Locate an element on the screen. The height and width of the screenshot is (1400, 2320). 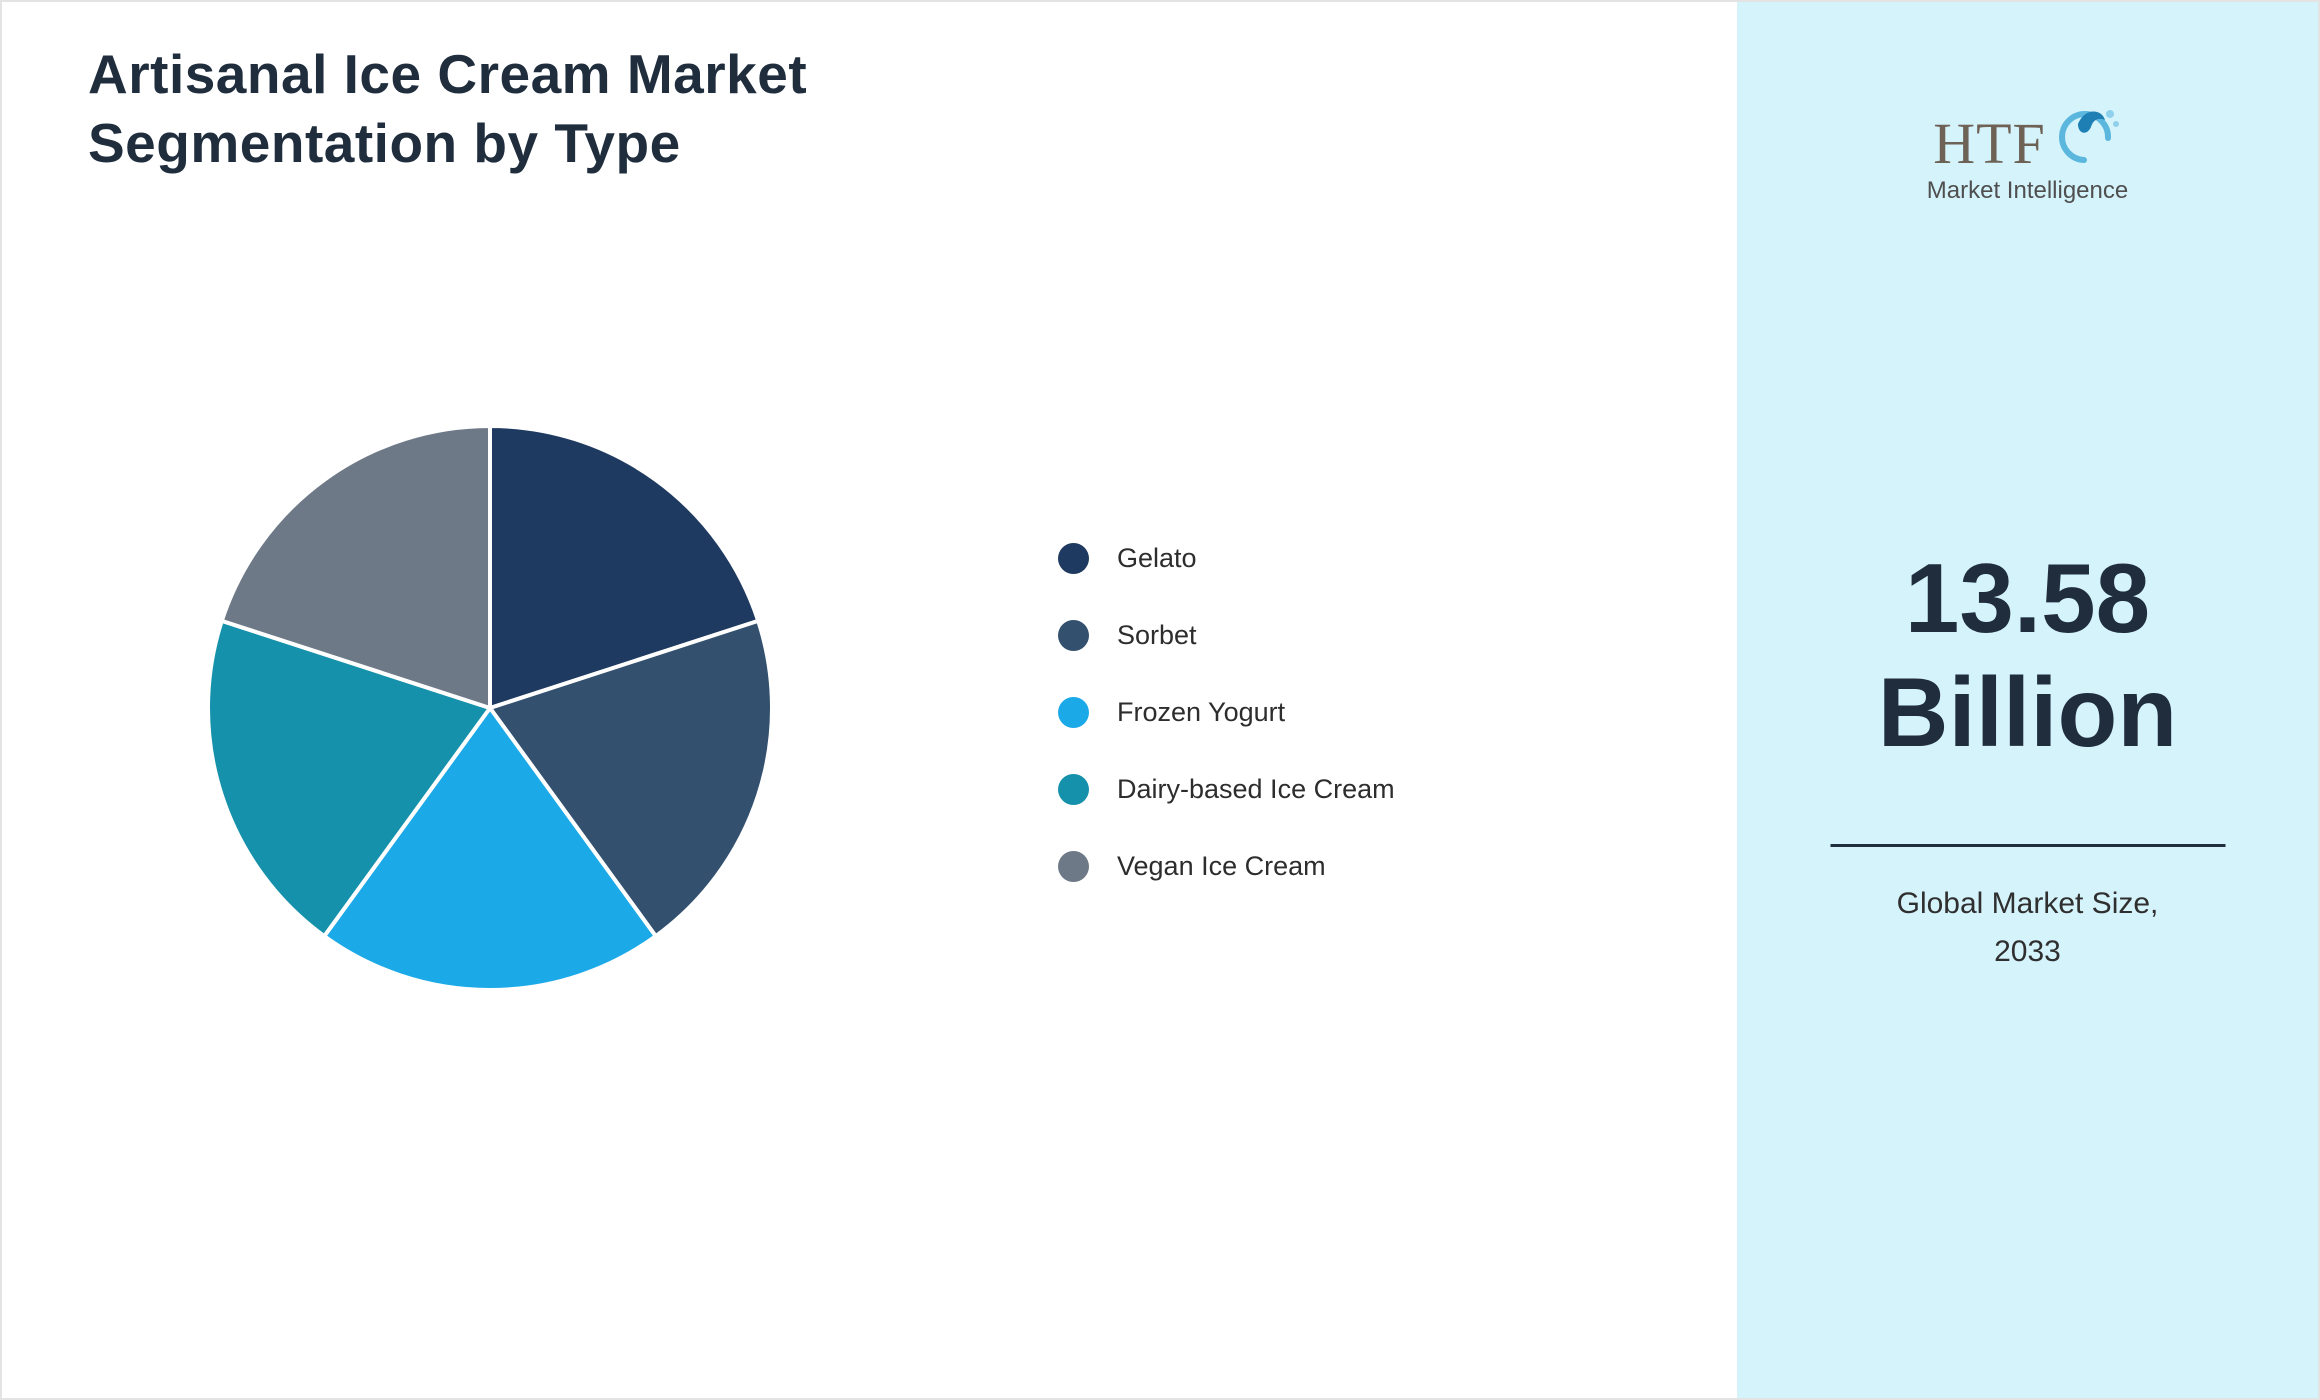
legend-label-frozen-yogurt: Frozen Yogurt is located at coordinates (1201, 711).